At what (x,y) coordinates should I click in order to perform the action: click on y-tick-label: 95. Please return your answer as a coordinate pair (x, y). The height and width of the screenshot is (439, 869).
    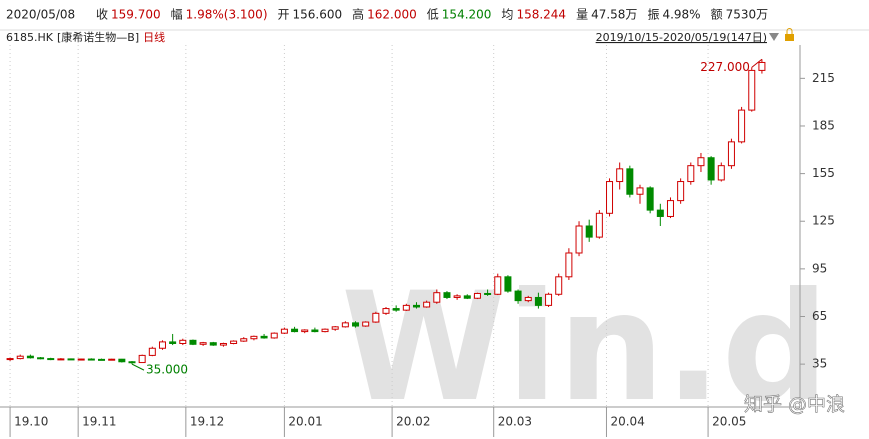
    Looking at the image, I should click on (819, 268).